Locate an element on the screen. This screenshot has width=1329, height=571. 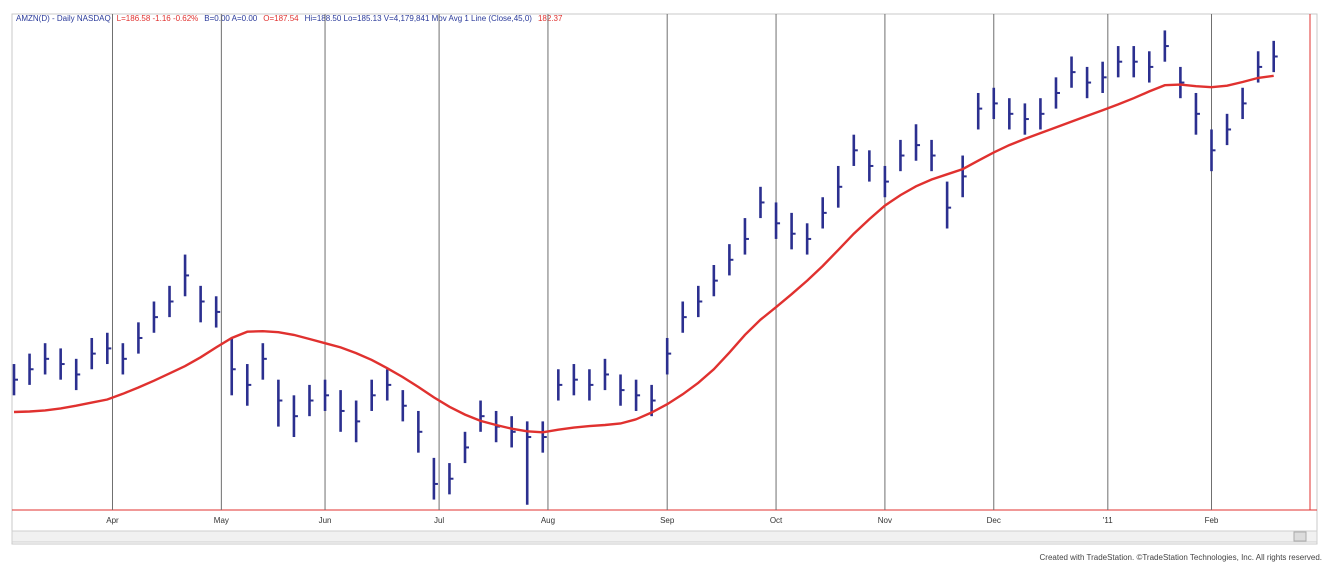
x-tick-label: Sep is located at coordinates (667, 520).